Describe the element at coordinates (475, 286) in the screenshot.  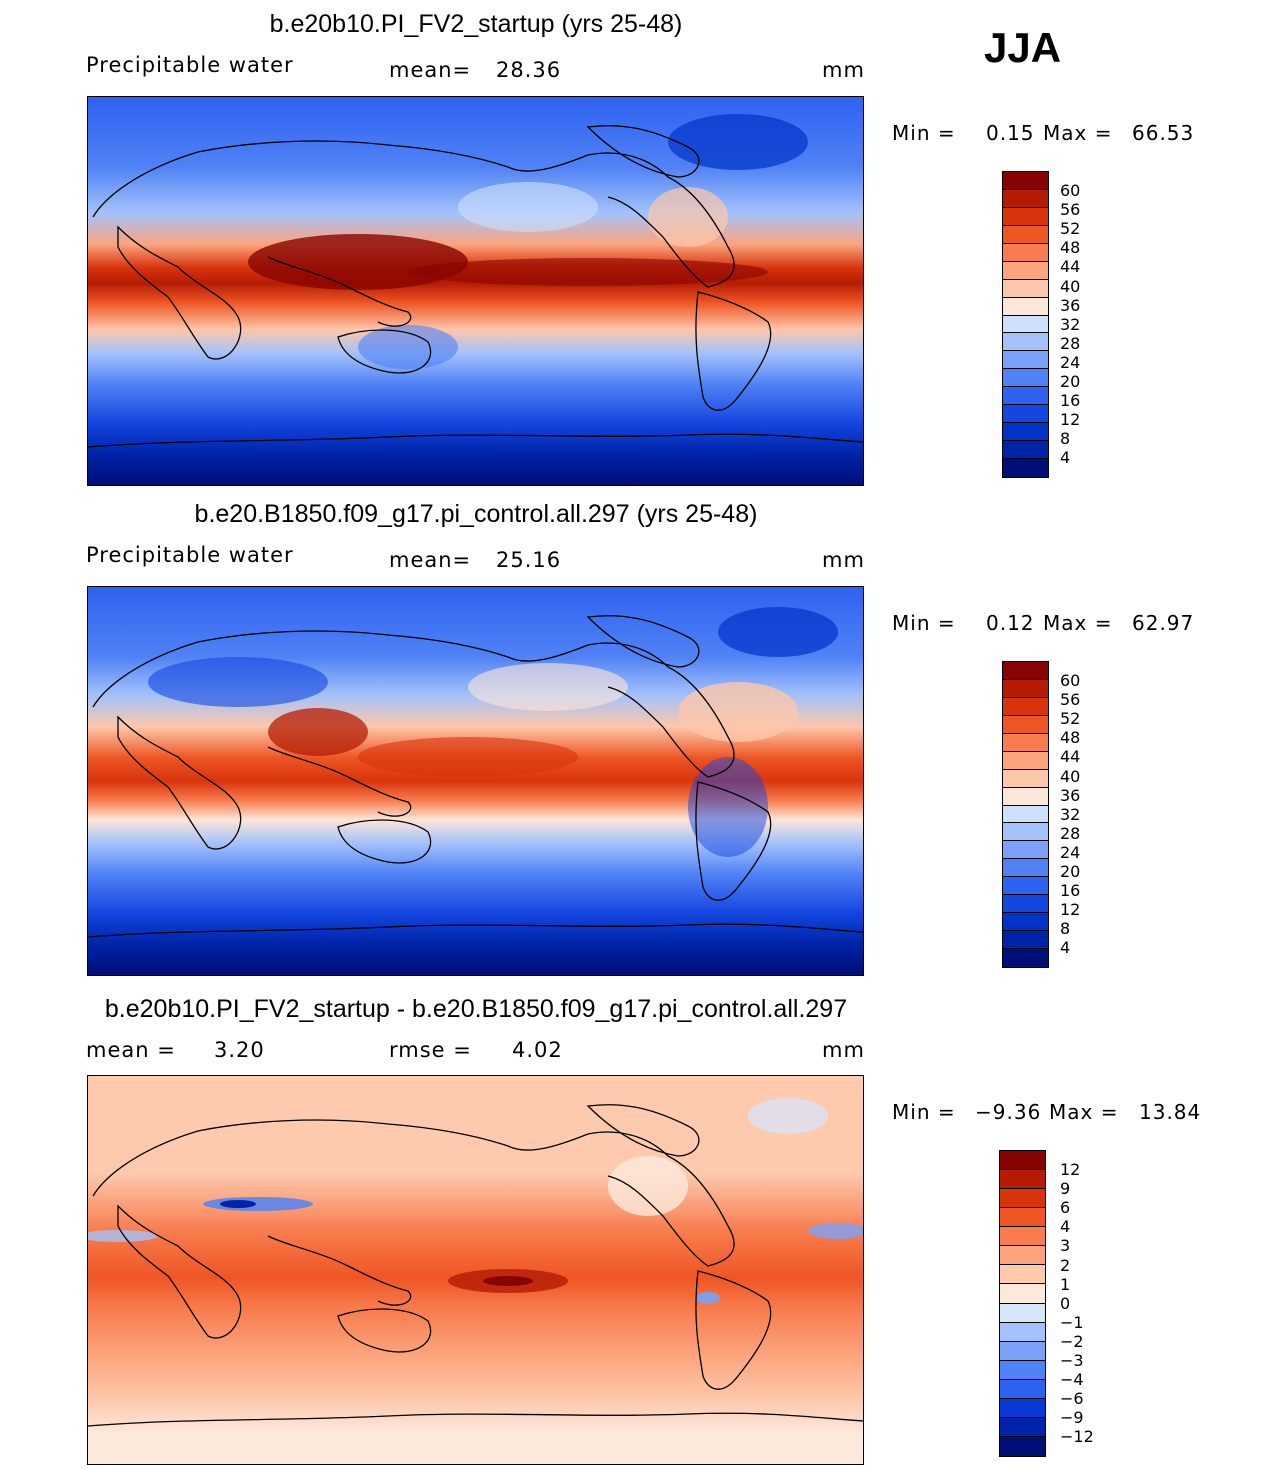
I see `panel1-coastlines` at that location.